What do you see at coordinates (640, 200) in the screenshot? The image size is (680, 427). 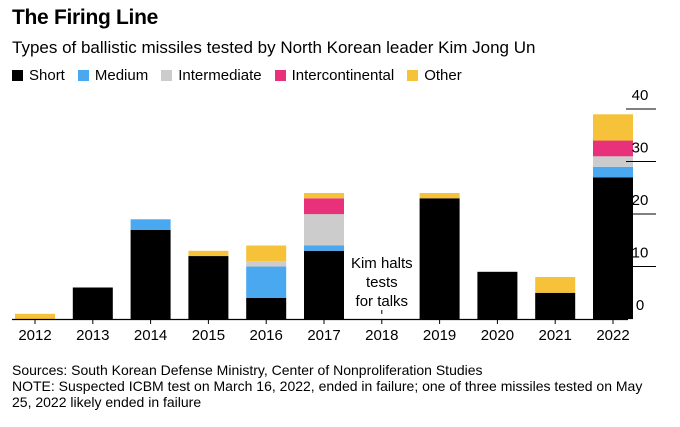 I see `y-tick-label-20: 20` at bounding box center [640, 200].